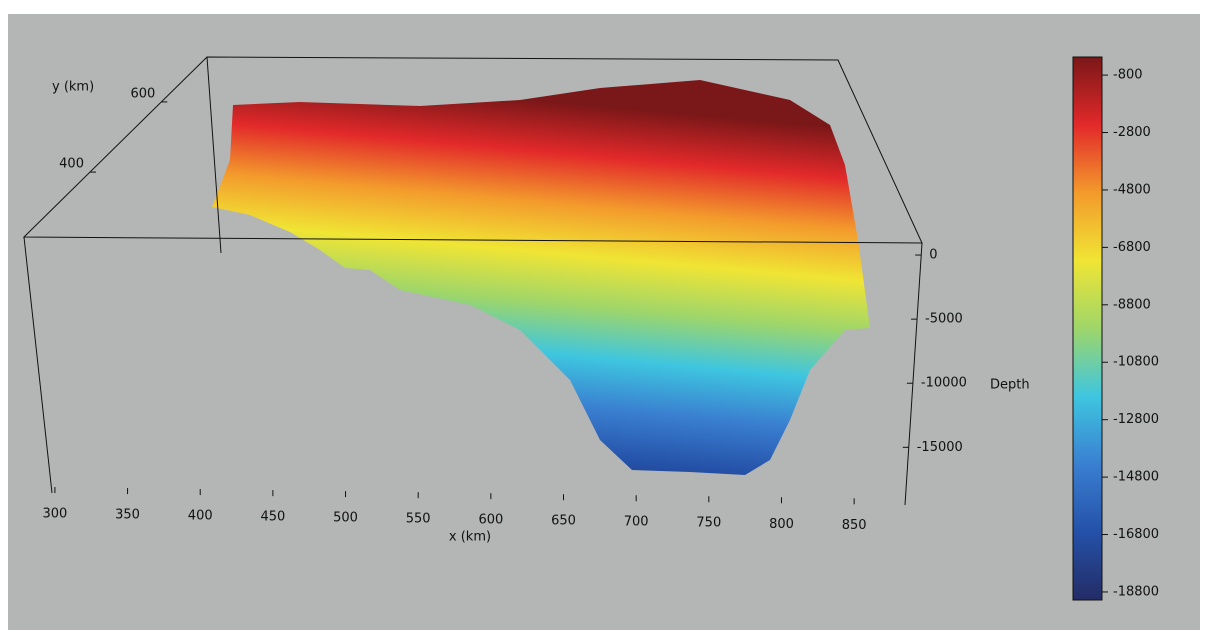 The width and height of the screenshot is (1206, 639). I want to click on x-tick-label: 300, so click(54, 514).